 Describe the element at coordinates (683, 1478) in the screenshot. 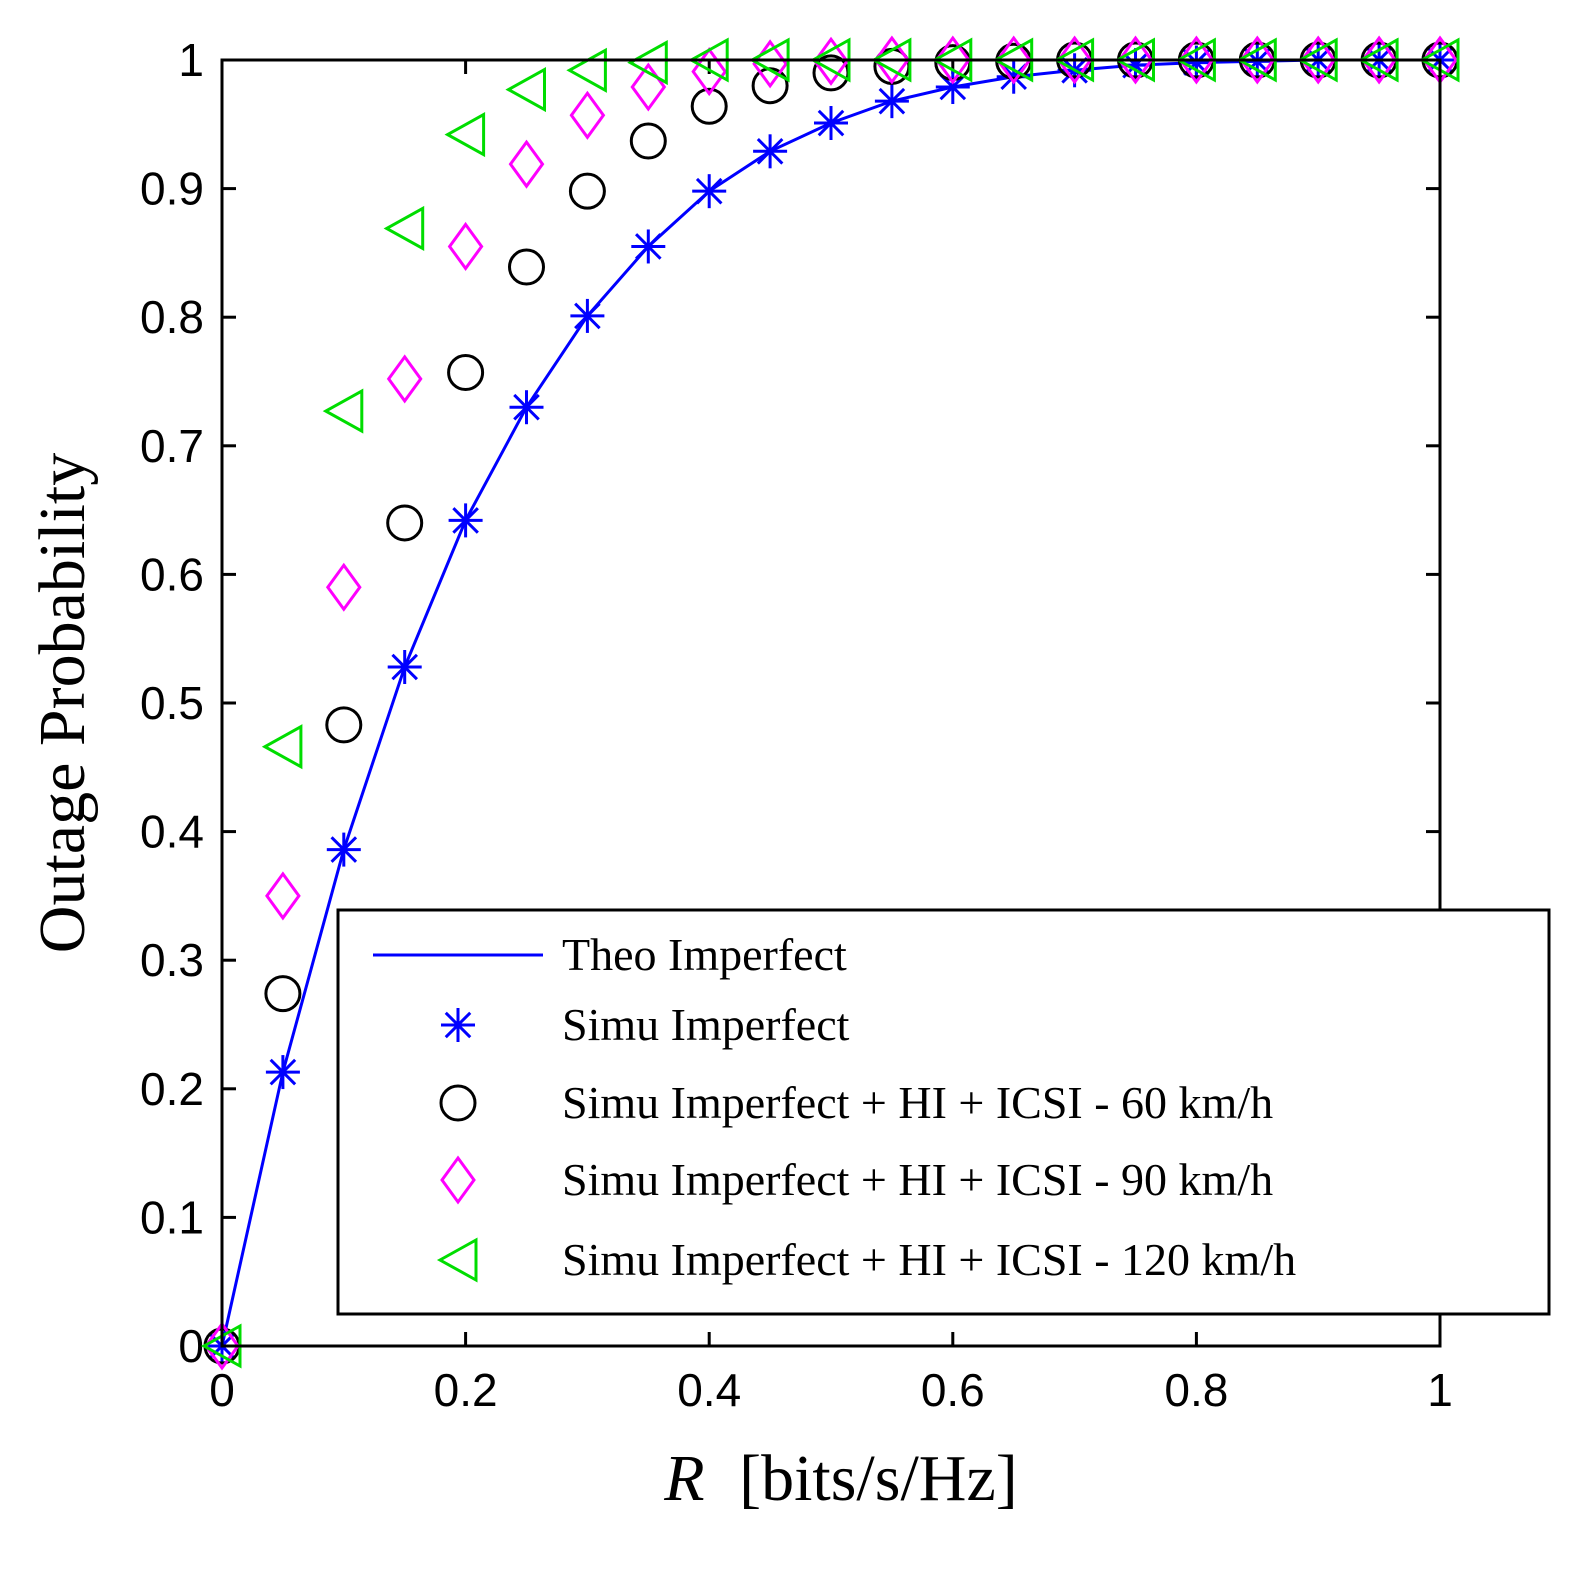

I see `x-axis-variable: R` at that location.